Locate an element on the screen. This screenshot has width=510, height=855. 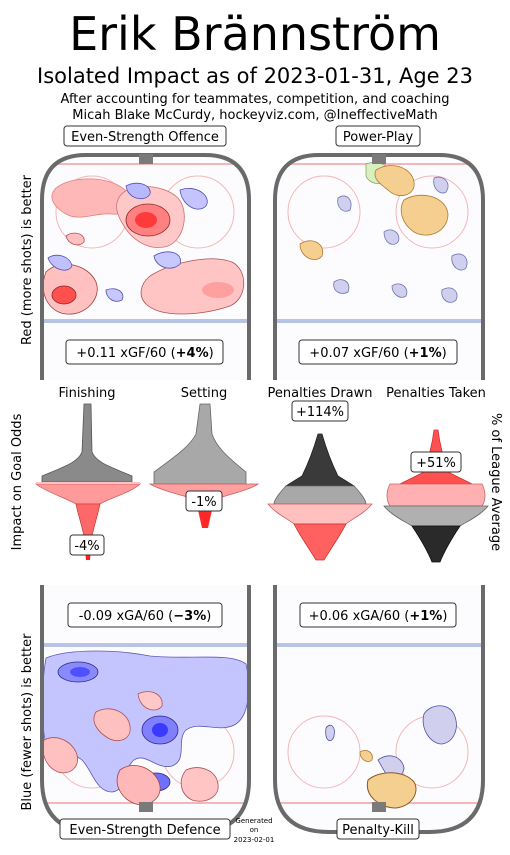
power-play-goal-icon is located at coordinates (379, 159).